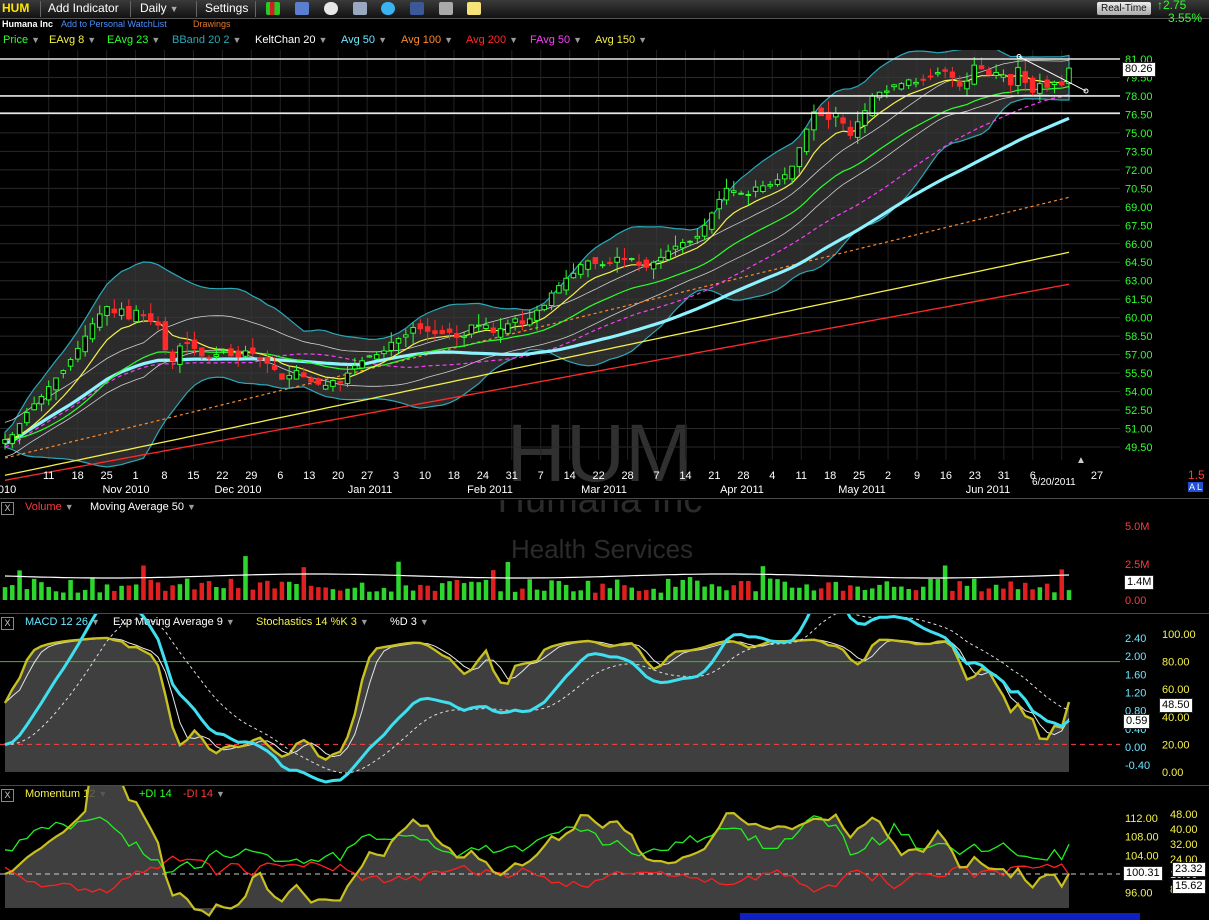 This screenshot has width=1209, height=920. Describe the element at coordinates (134, 40) in the screenshot. I see `legend-eavg23: EAvg 23 ▼` at that location.